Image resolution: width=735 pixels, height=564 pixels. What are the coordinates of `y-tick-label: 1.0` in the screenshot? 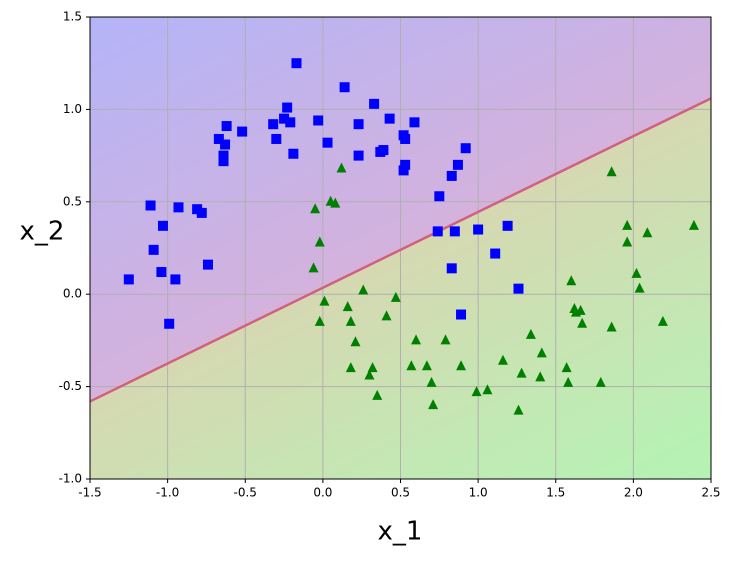 It's located at (72, 109).